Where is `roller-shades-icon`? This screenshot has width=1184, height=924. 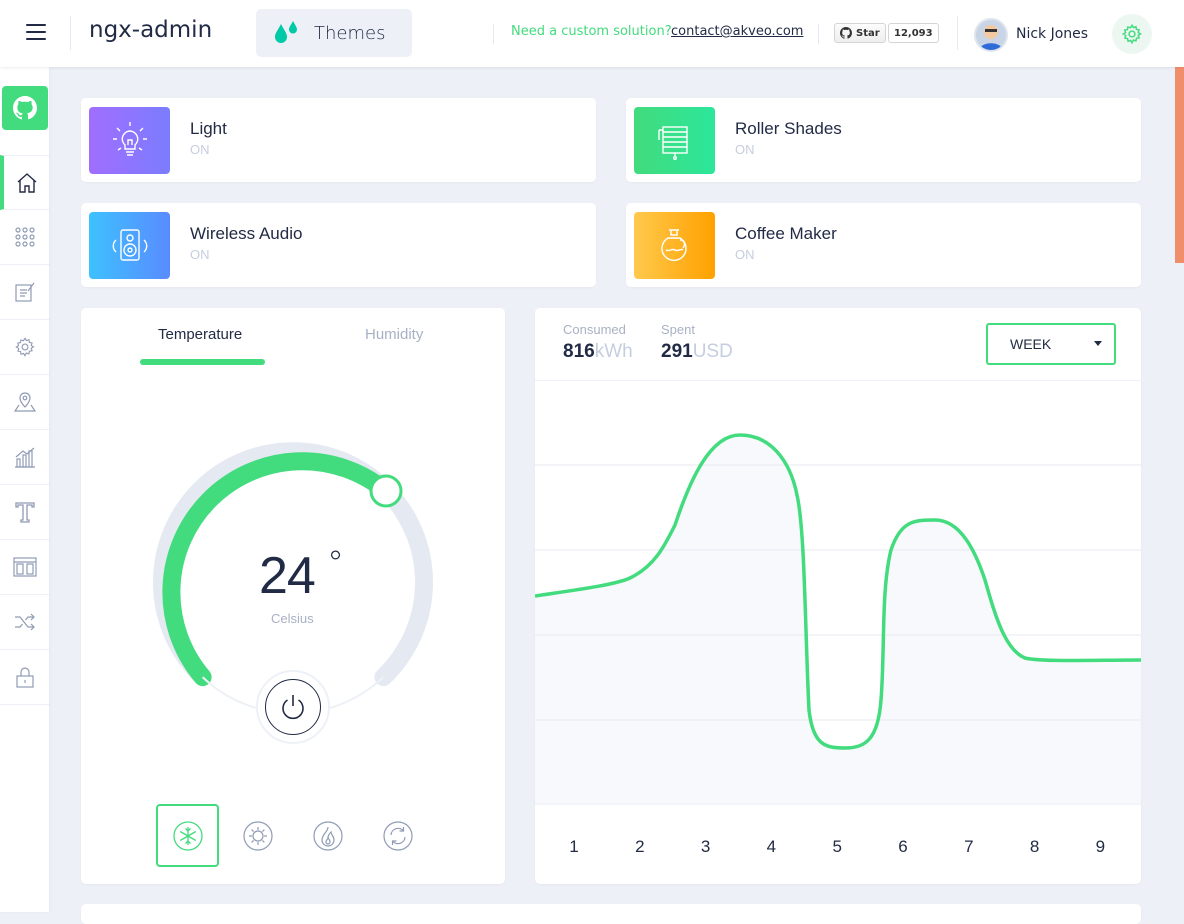
roller-shades-icon is located at coordinates (672, 142).